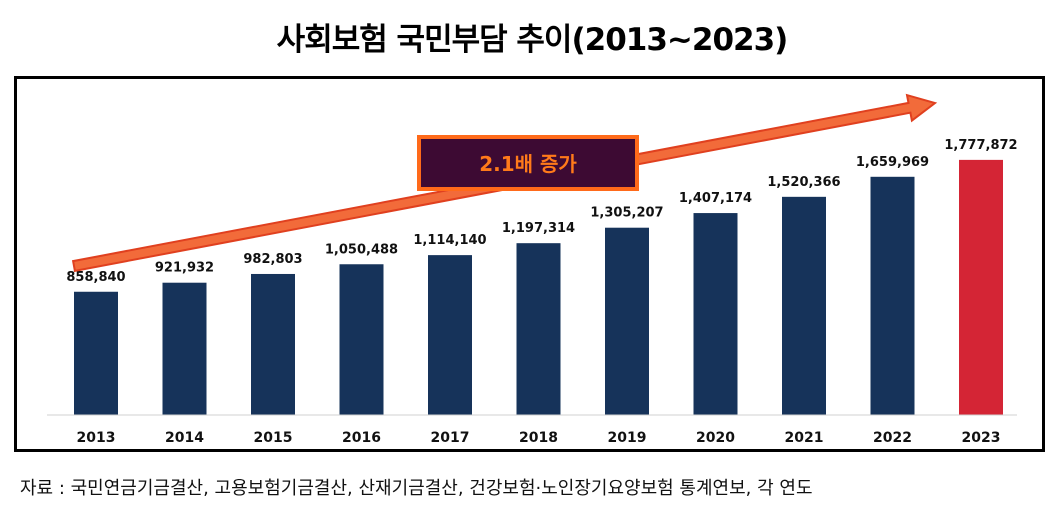 Image resolution: width=1064 pixels, height=514 pixels. Describe the element at coordinates (627, 321) in the screenshot. I see `bar-2019` at that location.